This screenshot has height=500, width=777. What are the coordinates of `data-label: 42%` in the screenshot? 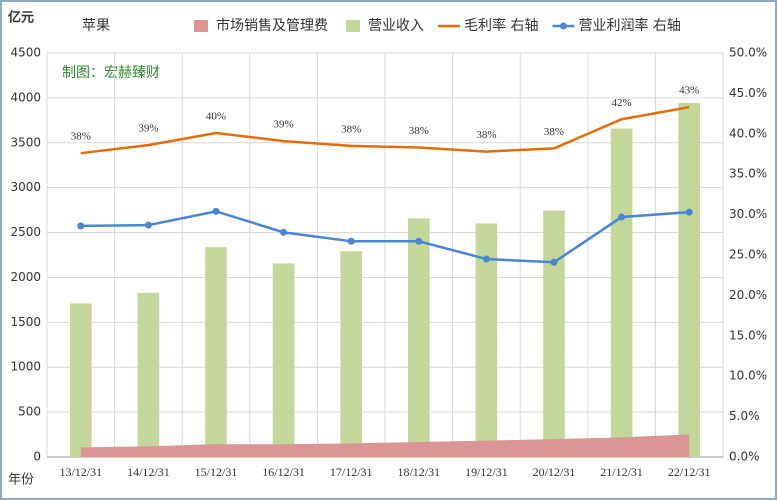 It's located at (622, 103).